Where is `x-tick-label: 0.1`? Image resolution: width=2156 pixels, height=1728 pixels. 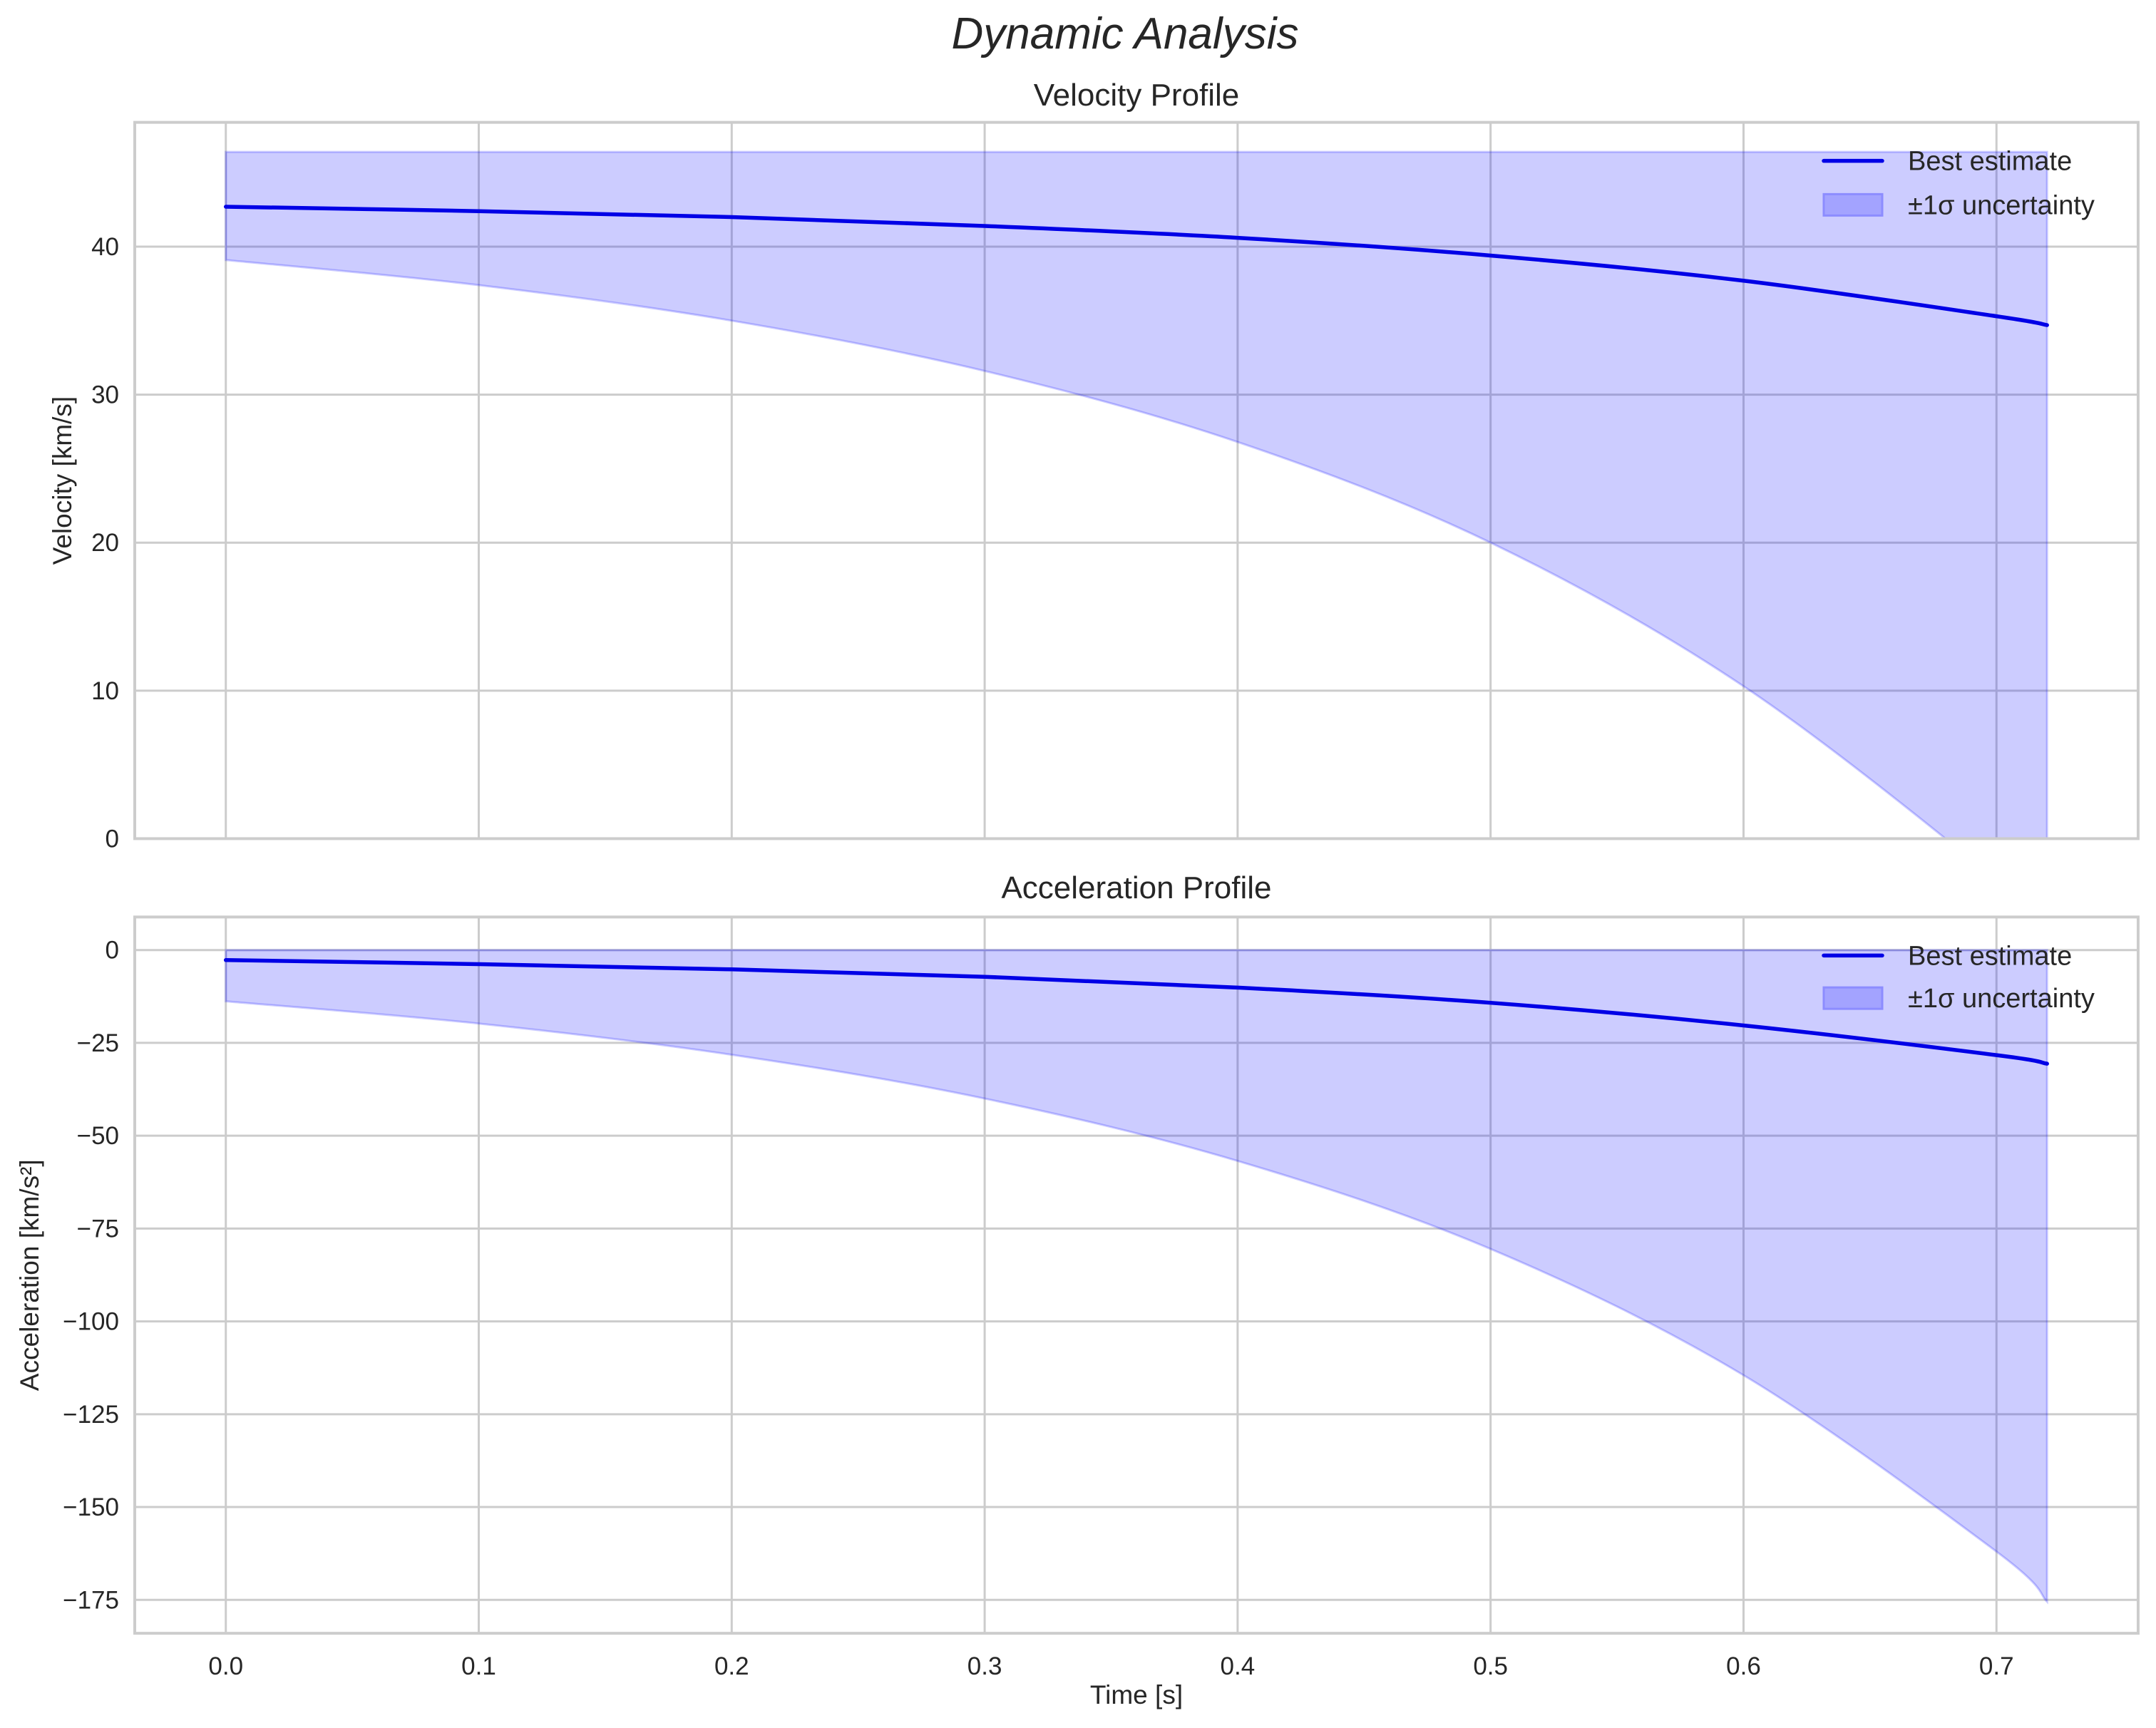
x-tick-label: 0.1 is located at coordinates (478, 1666).